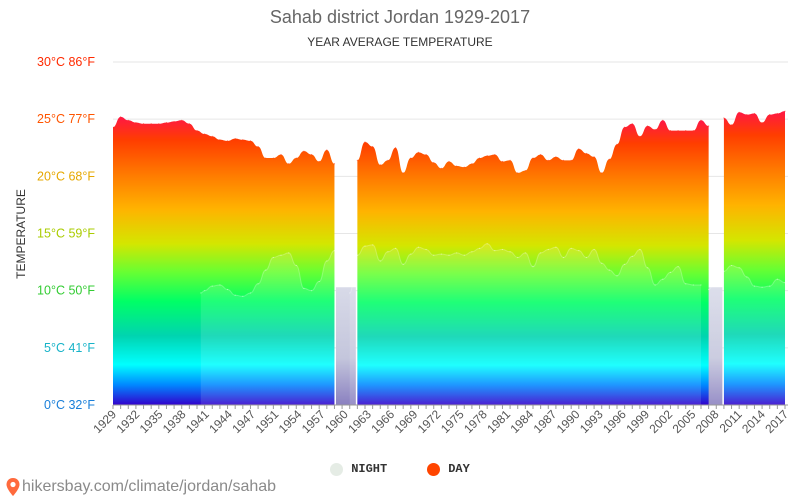 Image resolution: width=800 pixels, height=500 pixels. What do you see at coordinates (429, 421) in the screenshot?
I see `x-tick-label: 1972` at bounding box center [429, 421].